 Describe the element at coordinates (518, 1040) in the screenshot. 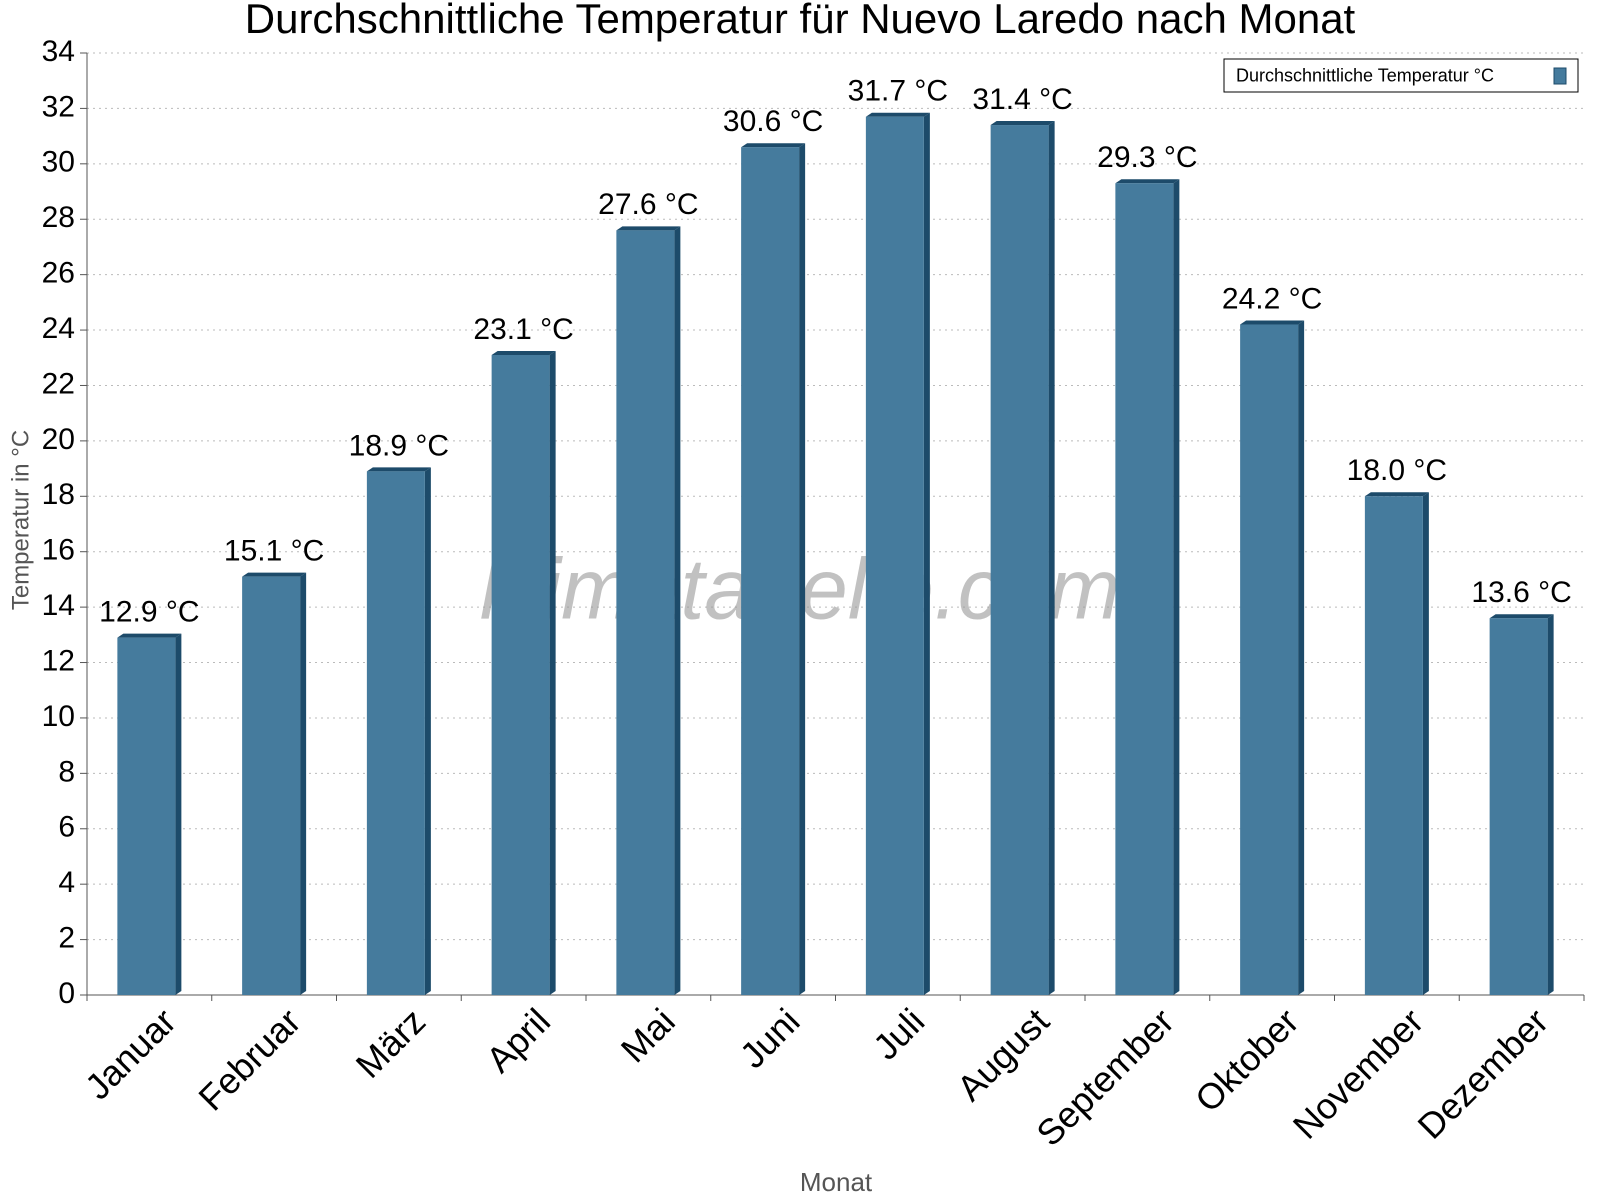

I see `x-tick-label: April` at that location.